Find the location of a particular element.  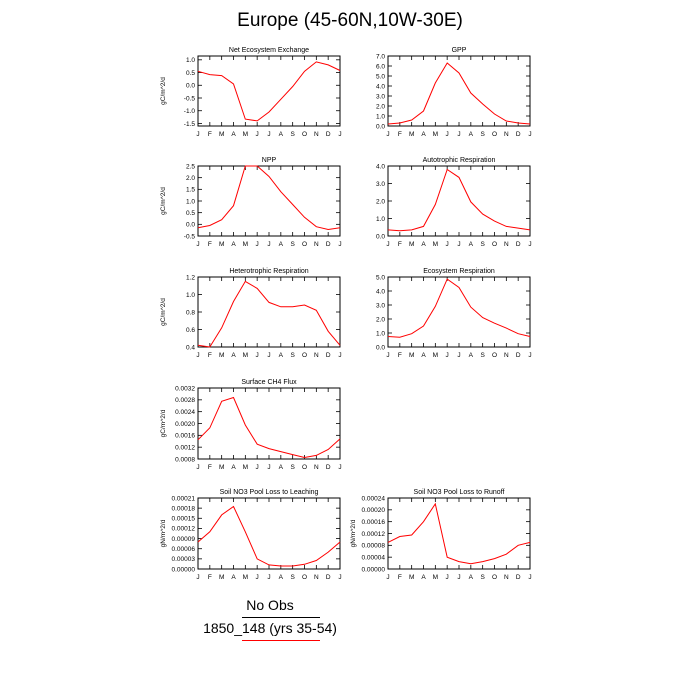

y-tick-label: 1.2 is located at coordinates (190, 277).